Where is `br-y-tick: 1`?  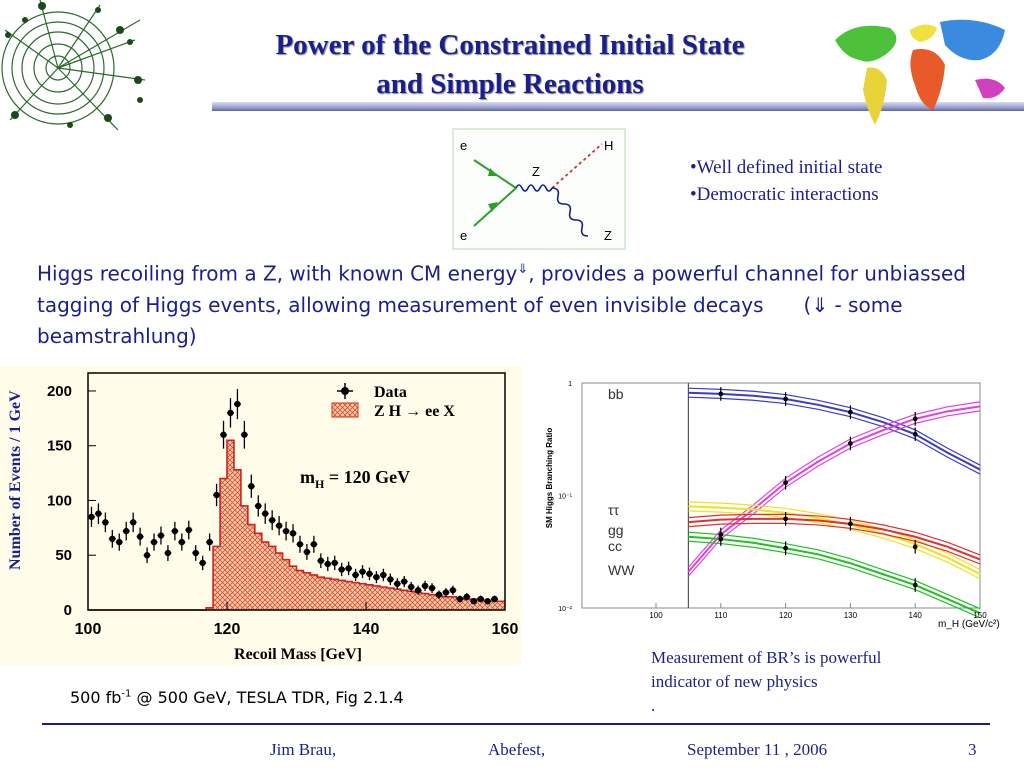
br-y-tick: 1 is located at coordinates (570, 384).